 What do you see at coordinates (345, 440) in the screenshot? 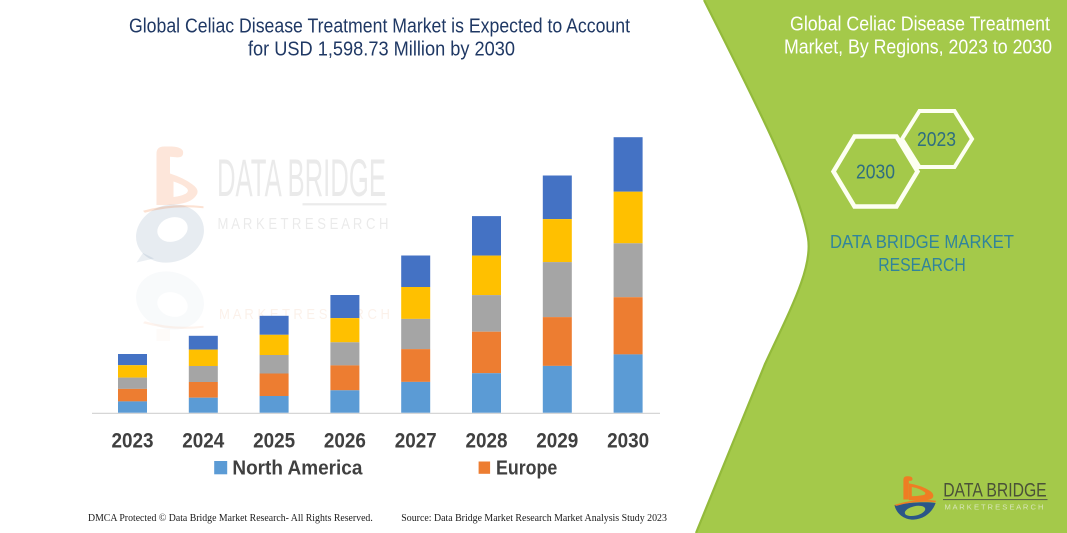
I see `svg-text: 2026` at bounding box center [345, 440].